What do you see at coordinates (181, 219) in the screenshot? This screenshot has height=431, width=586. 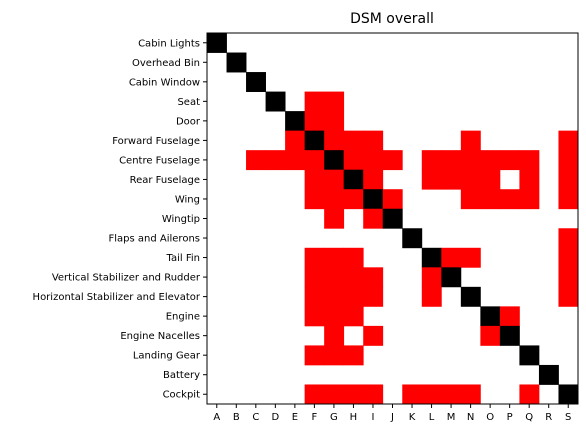 I see `row-label: Wingtip` at bounding box center [181, 219].